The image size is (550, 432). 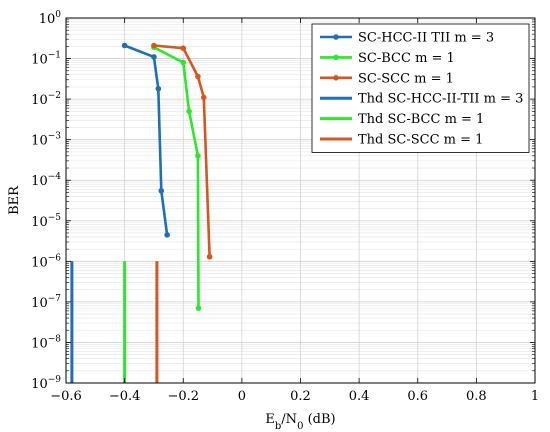 I want to click on x-tick-label: −0.6, so click(x=66, y=396).